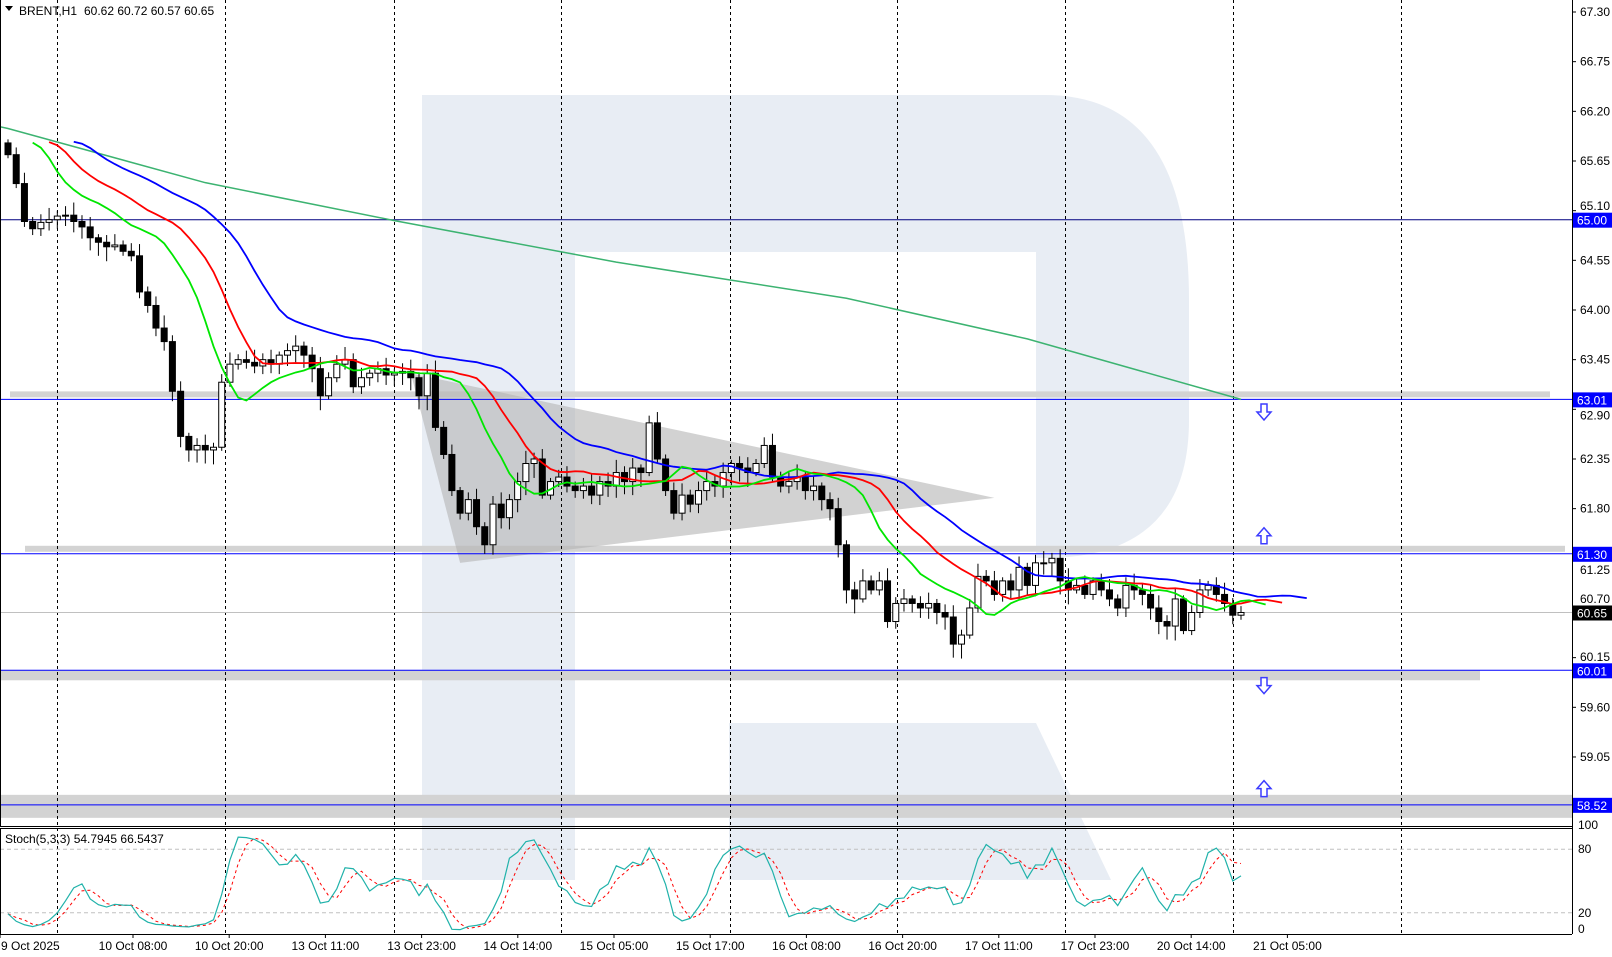  Describe the element at coordinates (1592, 400) in the screenshot. I see `level-price-tag-box` at that location.